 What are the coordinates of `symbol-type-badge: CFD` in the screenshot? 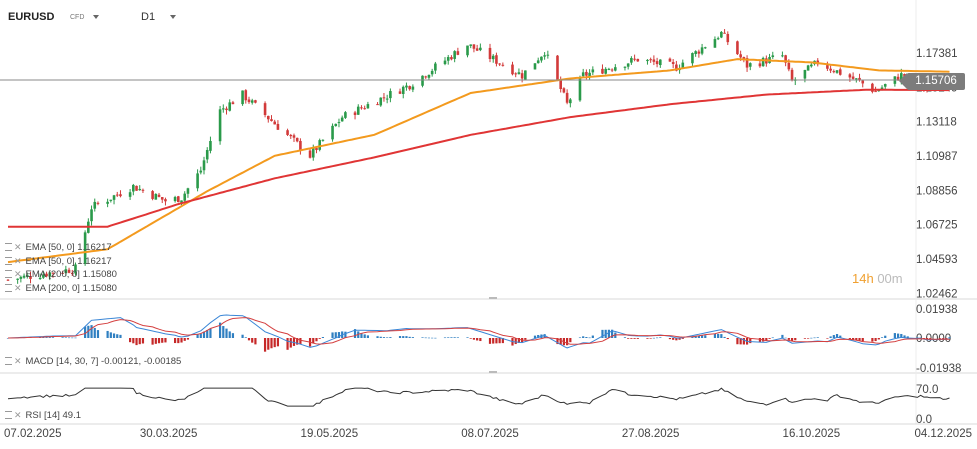 It's located at (77, 17).